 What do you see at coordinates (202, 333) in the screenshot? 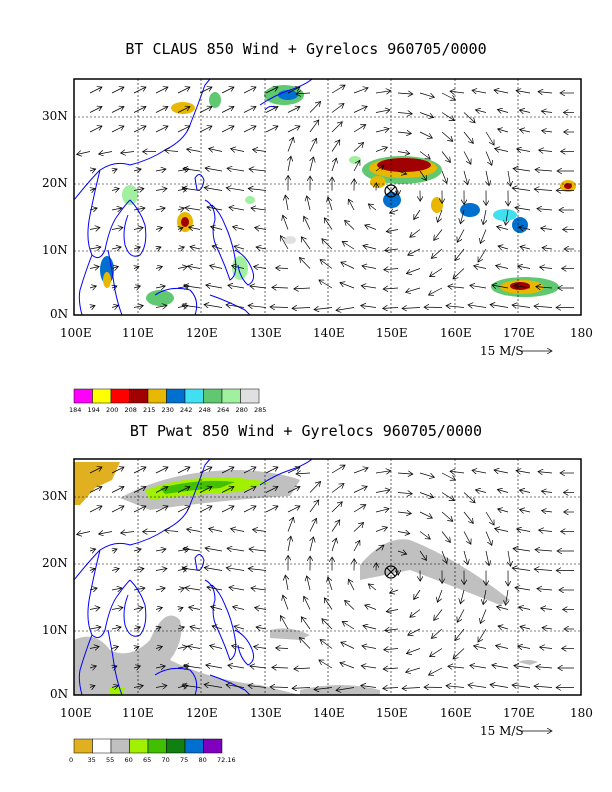
I see `panel1-lon-label: 120E` at bounding box center [202, 333].